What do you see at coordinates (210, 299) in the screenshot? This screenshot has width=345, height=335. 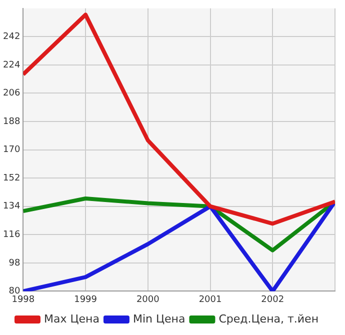 I see `x-tick-label: 2001` at bounding box center [210, 299].